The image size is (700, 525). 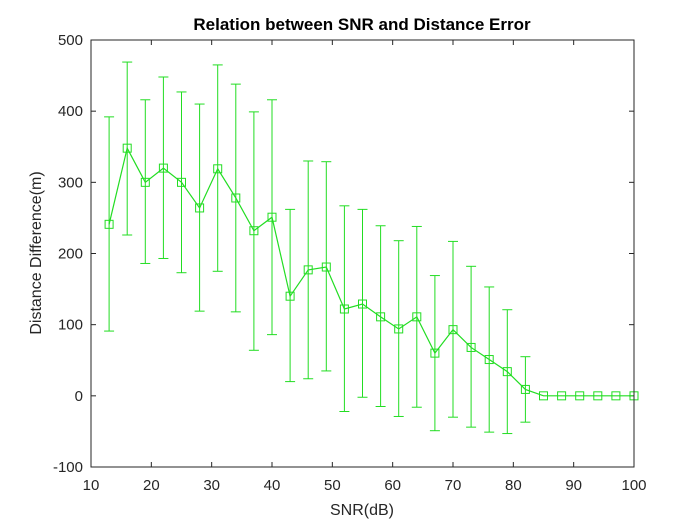 What do you see at coordinates (70, 182) in the screenshot?
I see `y-tick-label: 300` at bounding box center [70, 182].